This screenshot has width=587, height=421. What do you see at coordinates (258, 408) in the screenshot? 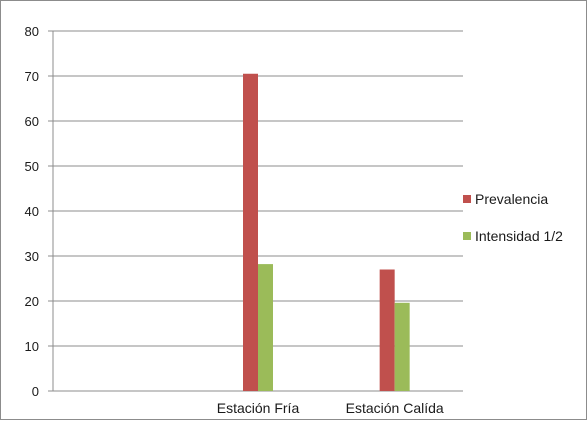
I see `x-category-label: Estación Fría` at bounding box center [258, 408].